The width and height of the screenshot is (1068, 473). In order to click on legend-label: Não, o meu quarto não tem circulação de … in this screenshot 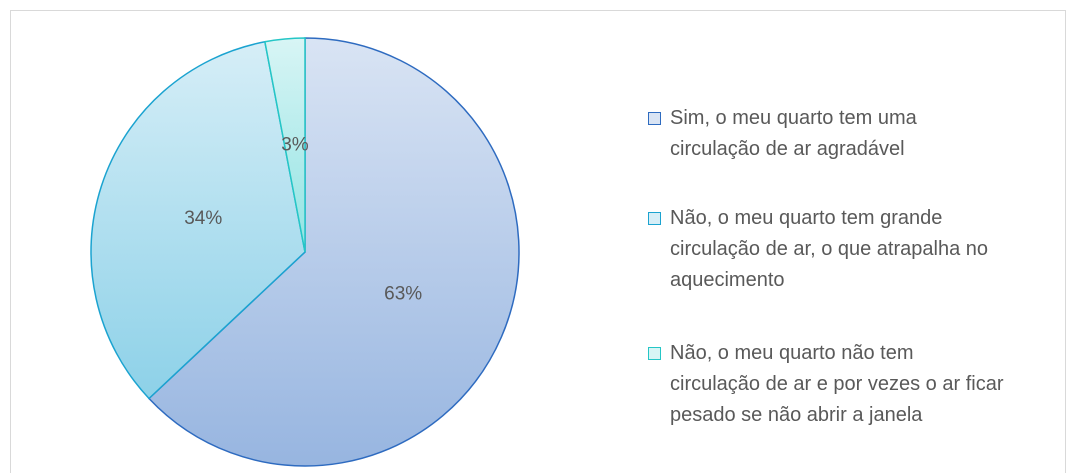, I will do `click(837, 384)`.